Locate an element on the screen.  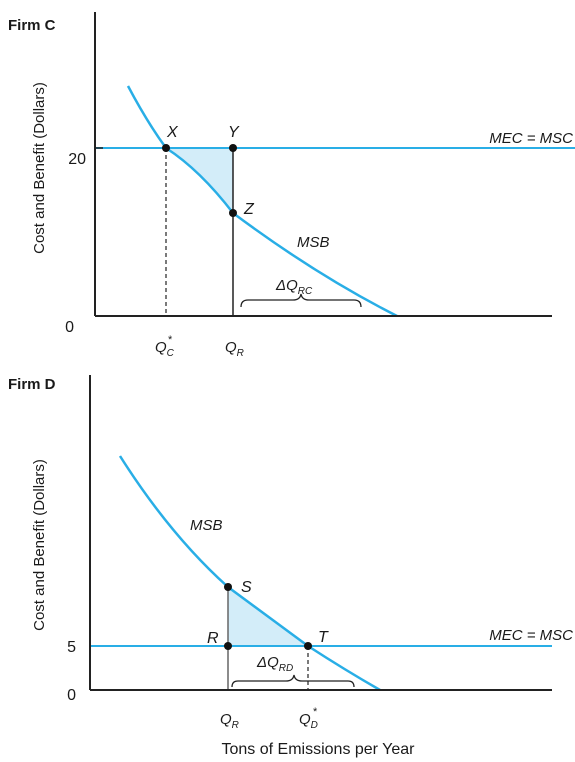
point-t-label: T is located at coordinates (323, 637).